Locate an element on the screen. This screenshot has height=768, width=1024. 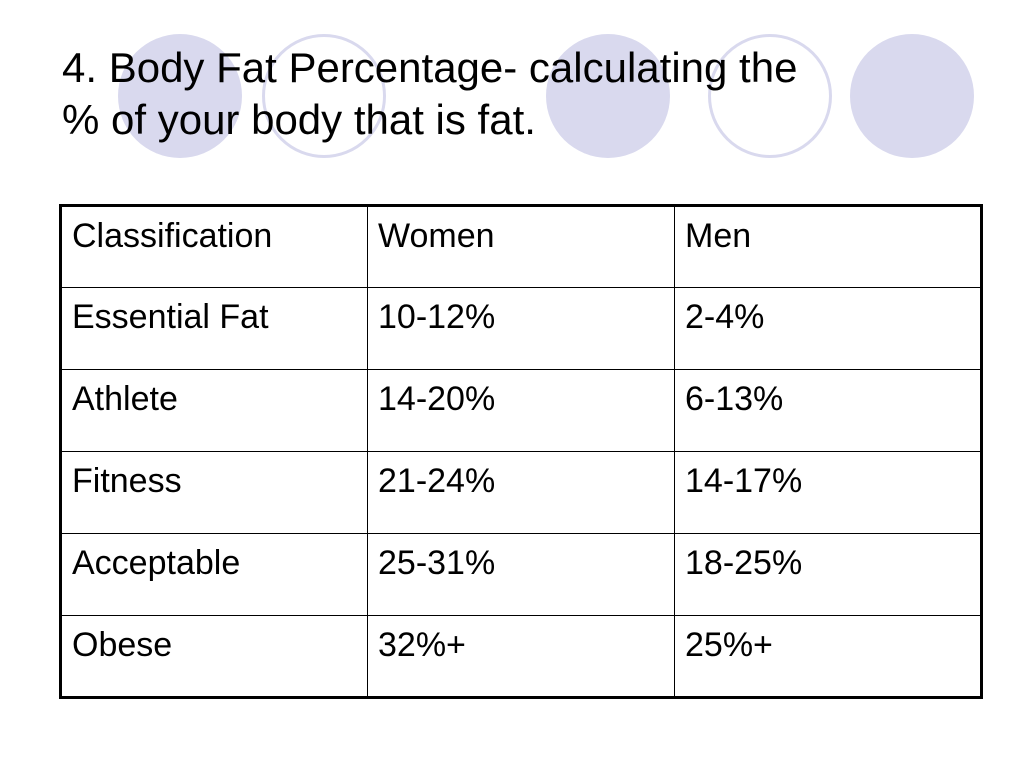
table-row: Obese 32%+ 25%+ is located at coordinates (521, 656).